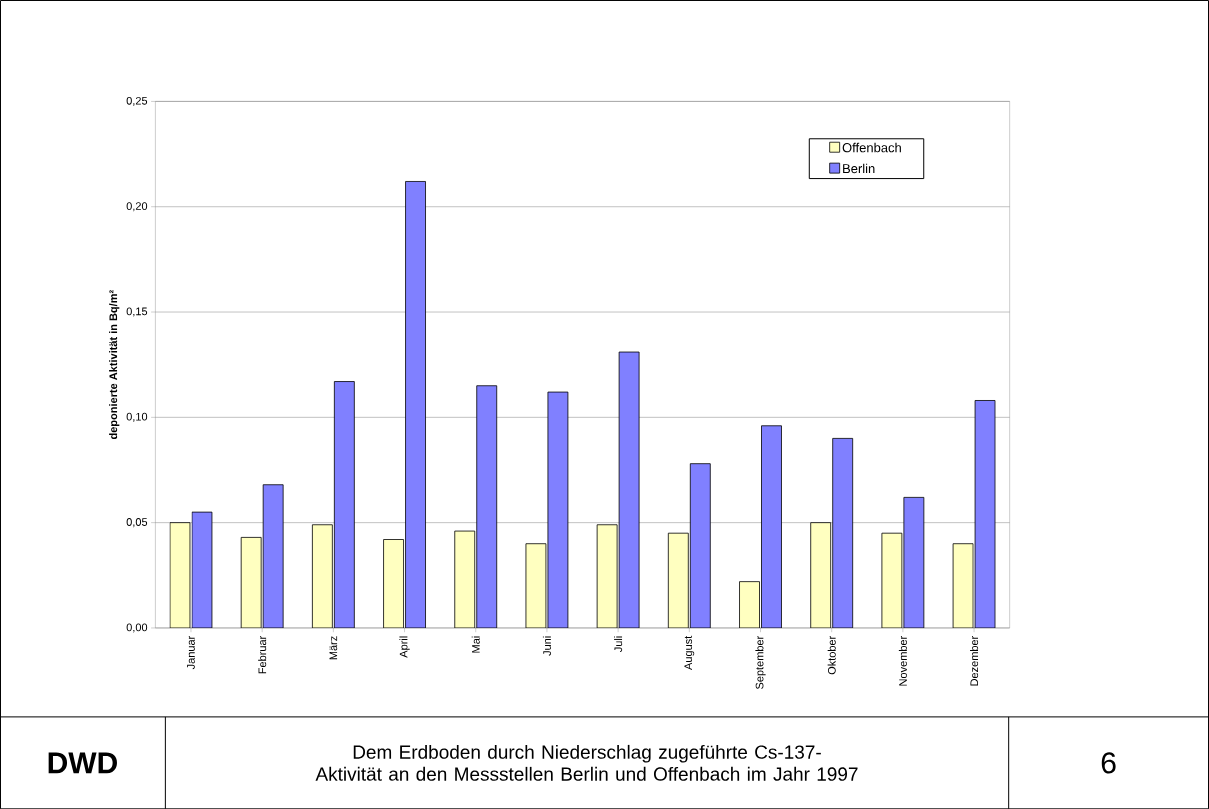 Image resolution: width=1209 pixels, height=809 pixels. I want to click on x-tick-label: September, so click(760, 662).